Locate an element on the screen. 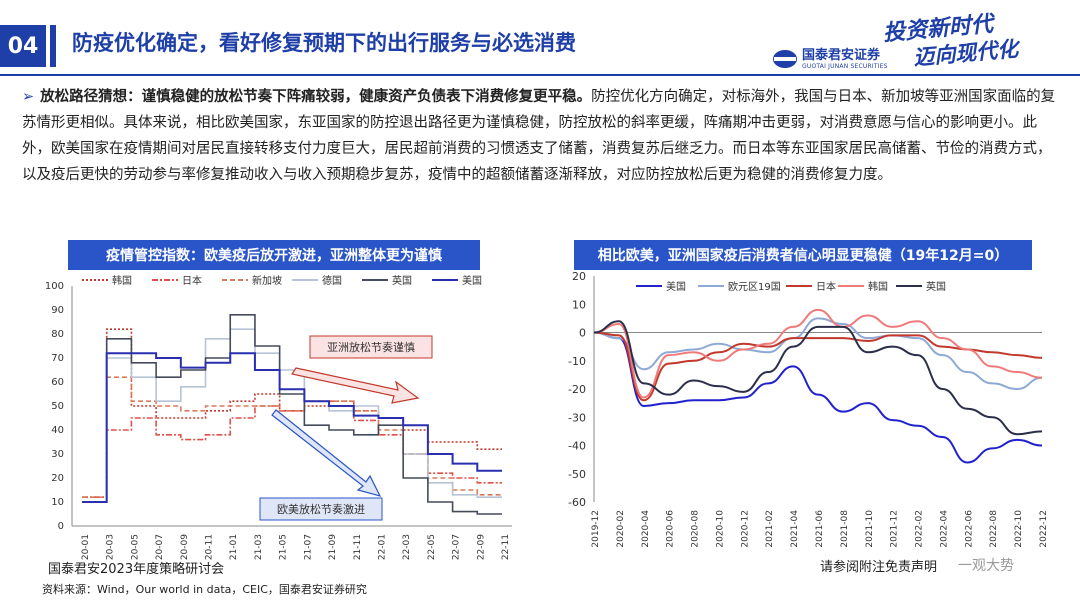 The width and height of the screenshot is (1080, 607). y-tick-label: 100 is located at coordinates (54, 286).